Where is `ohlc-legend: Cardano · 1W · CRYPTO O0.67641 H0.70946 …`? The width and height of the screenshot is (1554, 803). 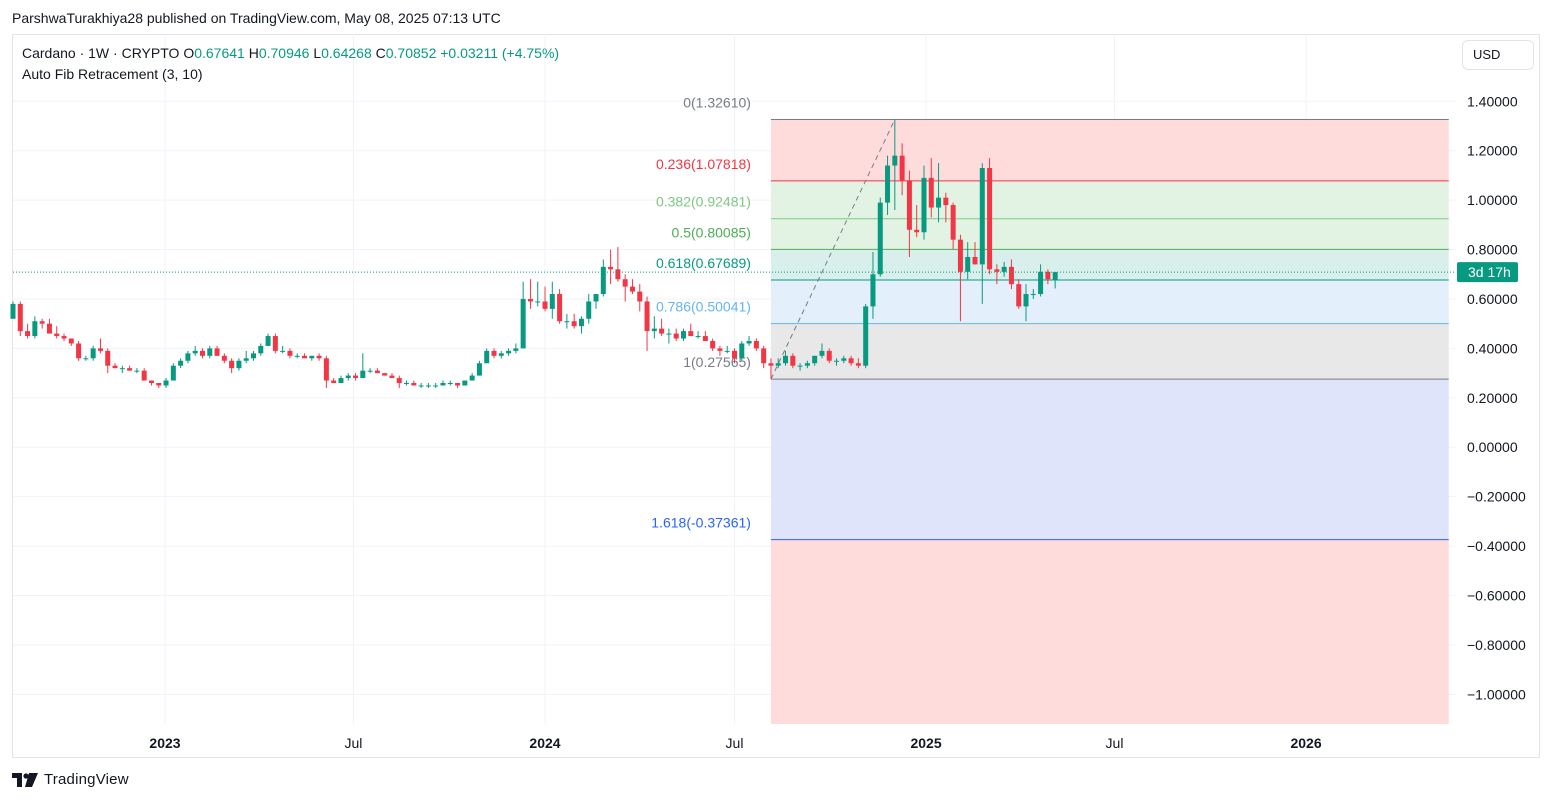 ohlc-legend: Cardano · 1W · CRYPTO O0.67641 H0.70946 … is located at coordinates (290, 53).